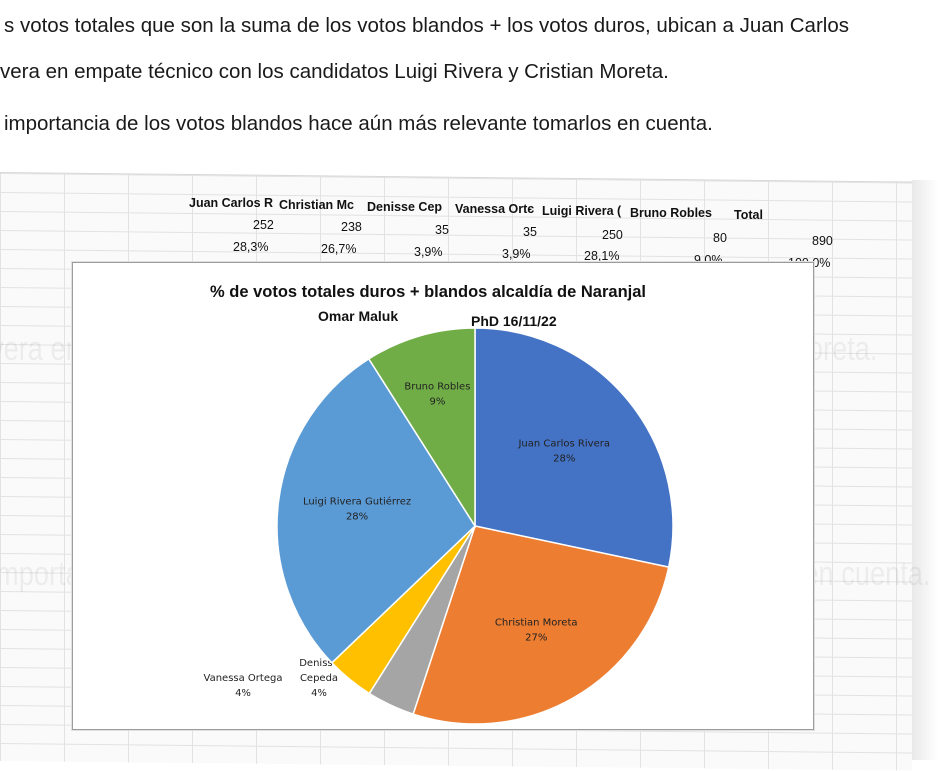  I want to click on slice-label: Vanessa Ortega 4%, so click(243, 686).